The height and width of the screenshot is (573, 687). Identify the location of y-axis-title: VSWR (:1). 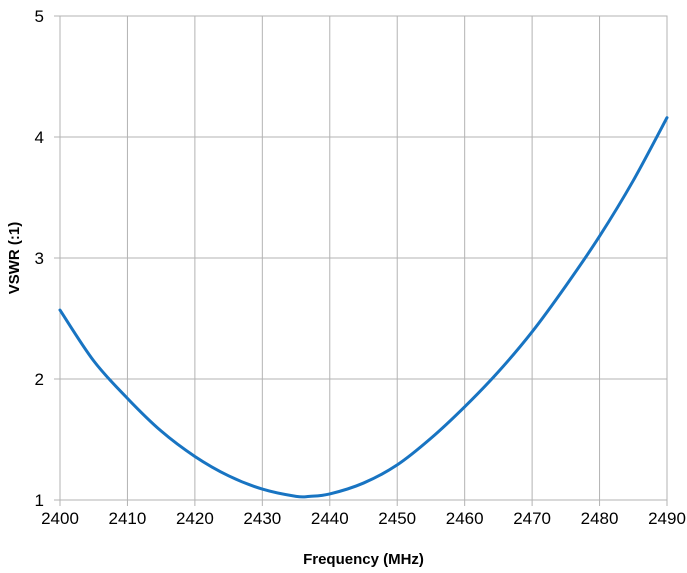
(14, 258).